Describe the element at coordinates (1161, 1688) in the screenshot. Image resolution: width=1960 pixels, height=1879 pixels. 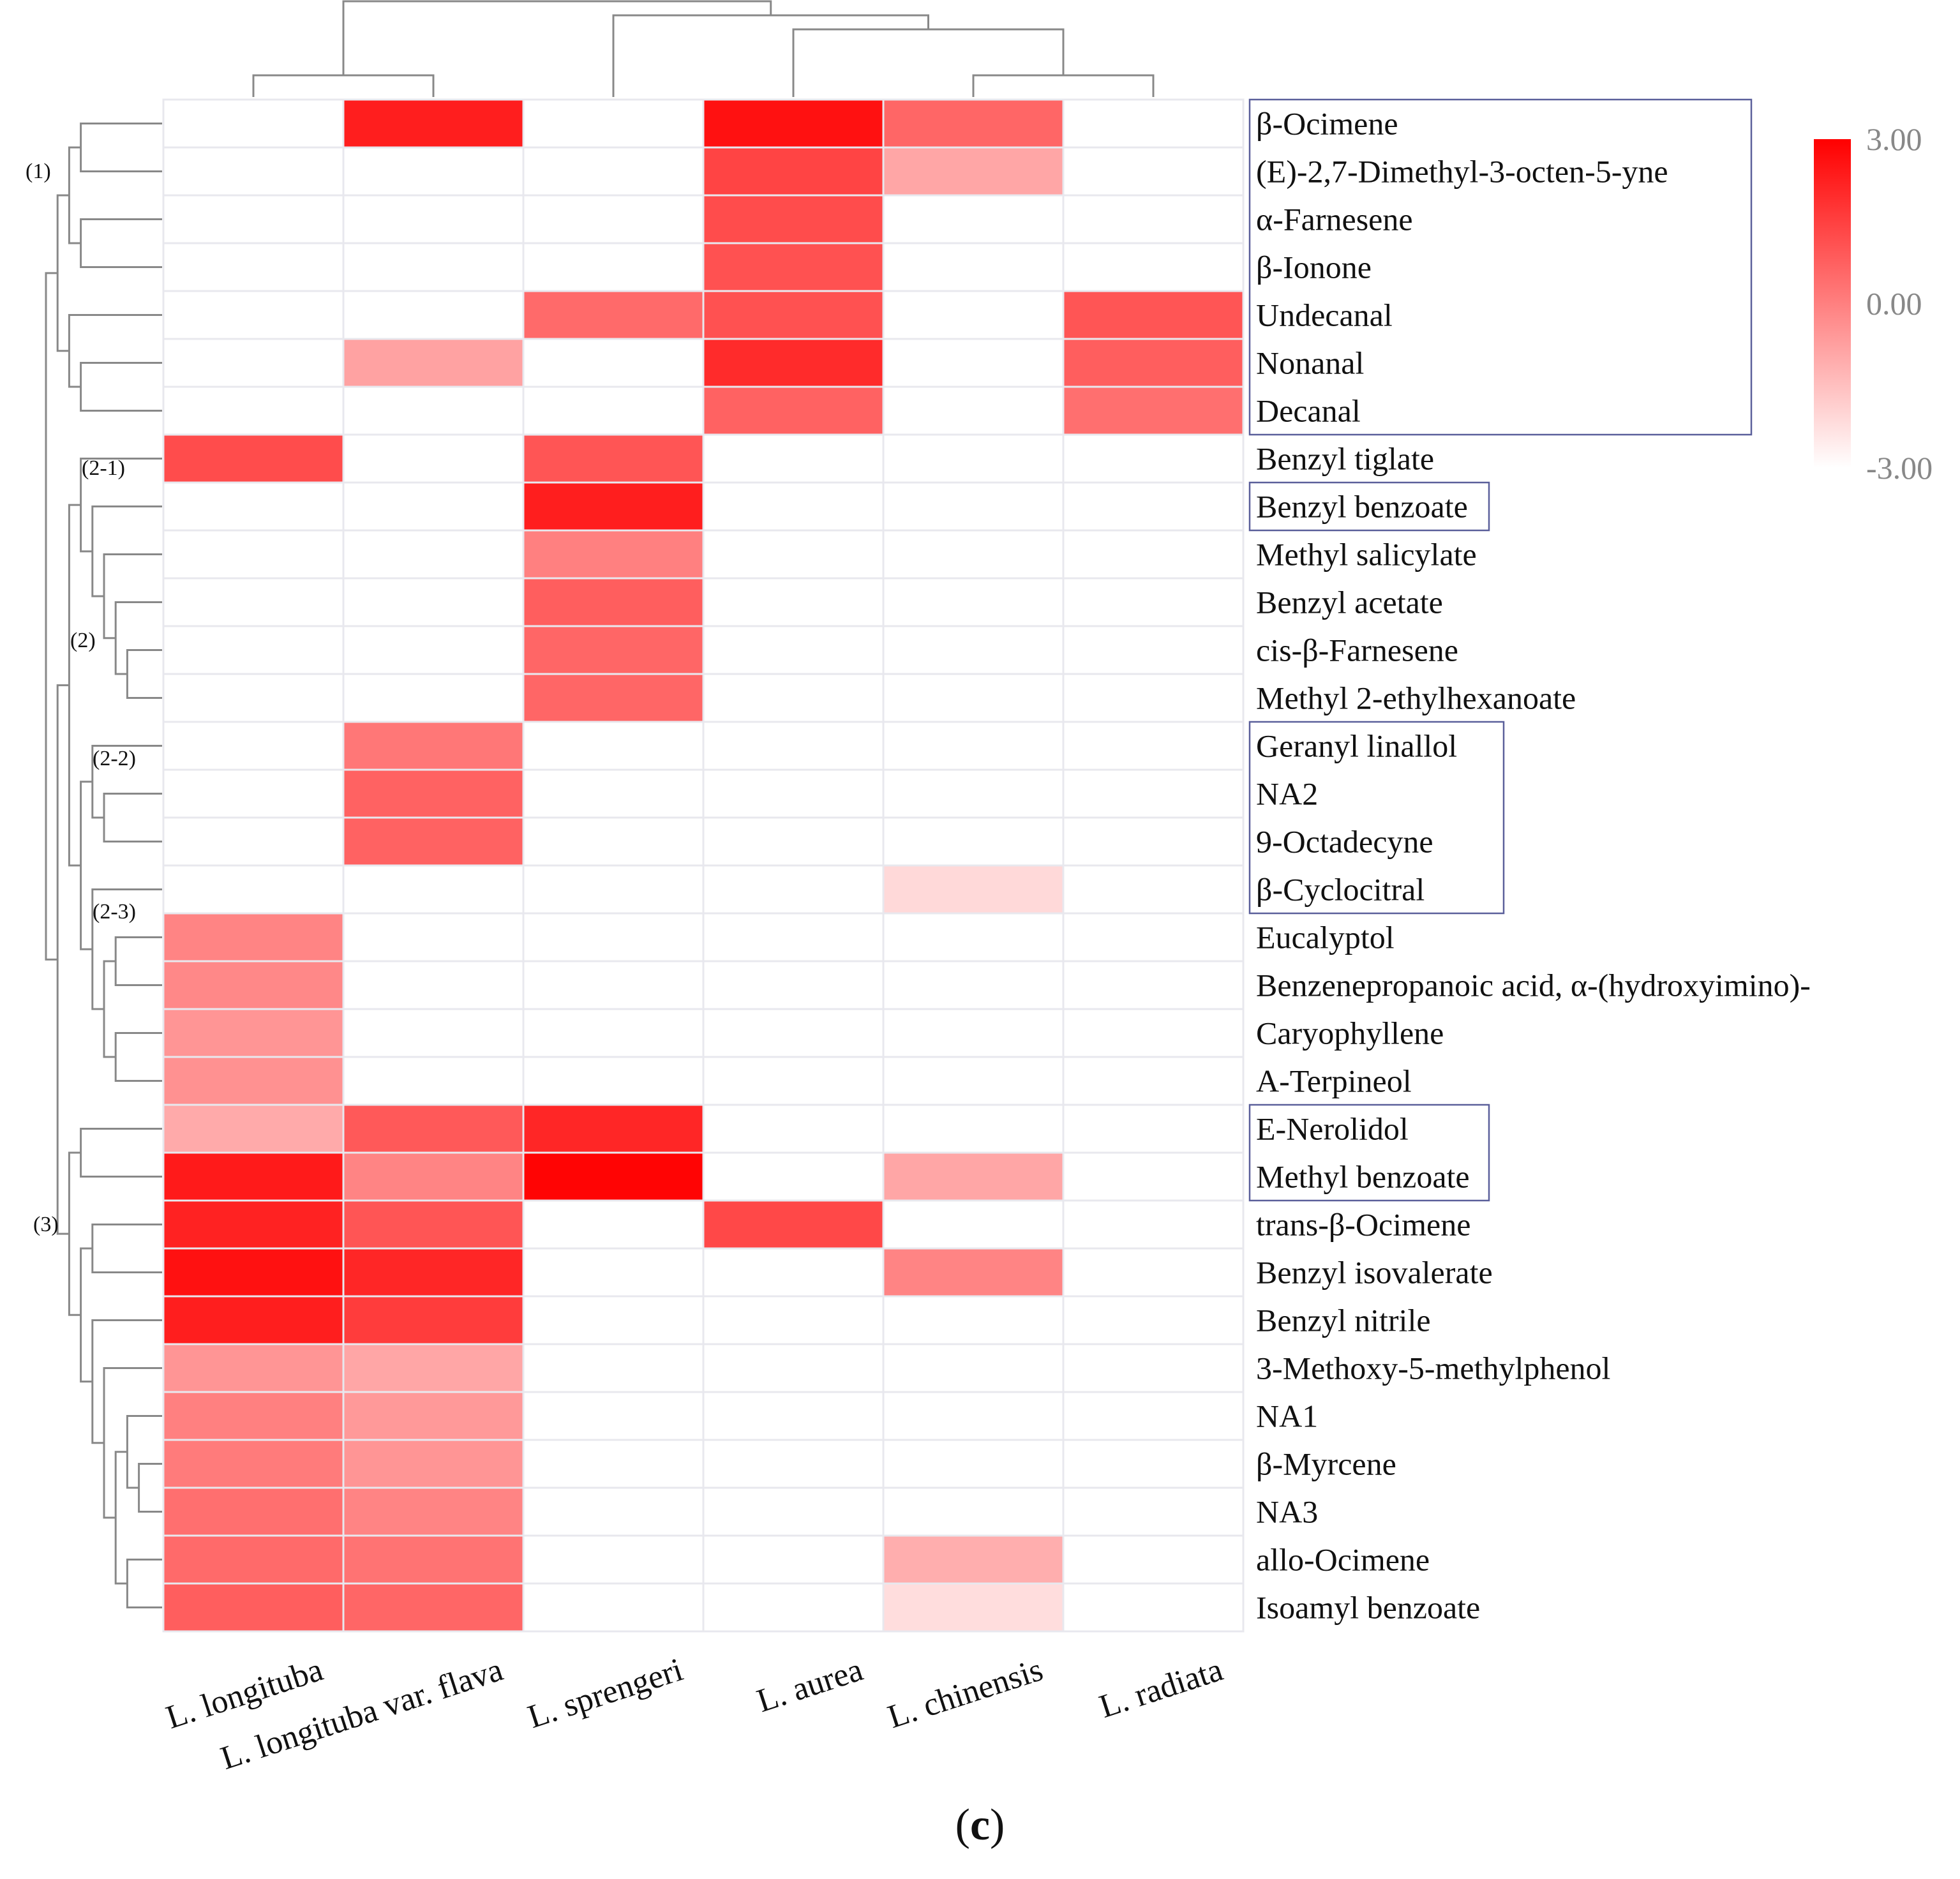
I see `column-label: L. radiata` at that location.